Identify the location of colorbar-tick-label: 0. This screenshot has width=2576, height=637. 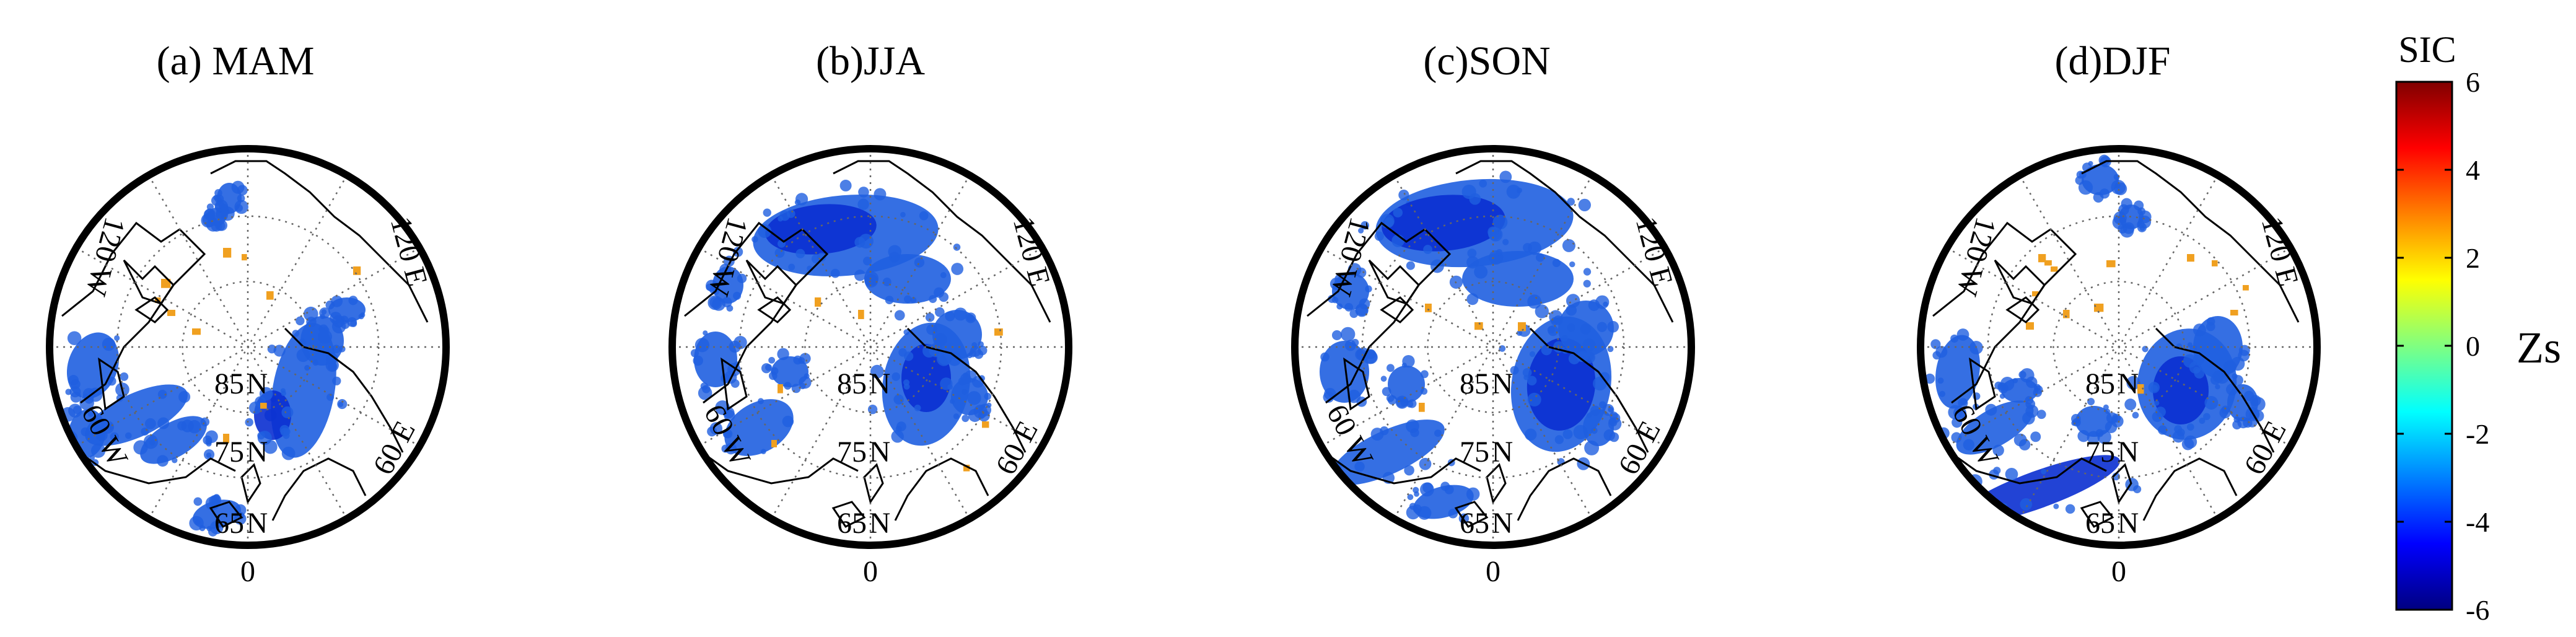
(2473, 346).